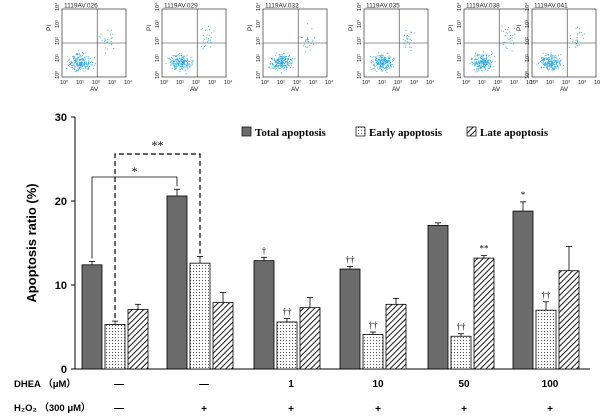 Image resolution: width=600 pixels, height=417 pixels. What do you see at coordinates (264, 250) in the screenshot?
I see `bar-significance-mark: †` at bounding box center [264, 250].